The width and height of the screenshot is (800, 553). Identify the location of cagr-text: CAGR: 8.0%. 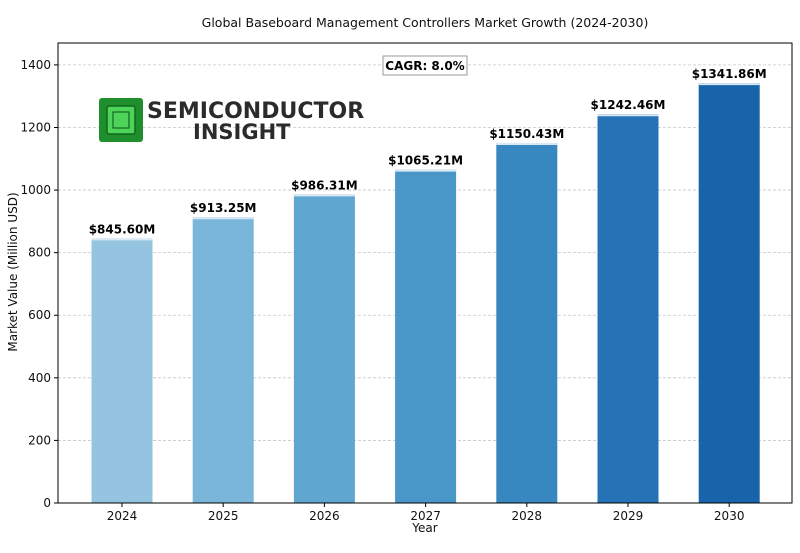
(424, 66).